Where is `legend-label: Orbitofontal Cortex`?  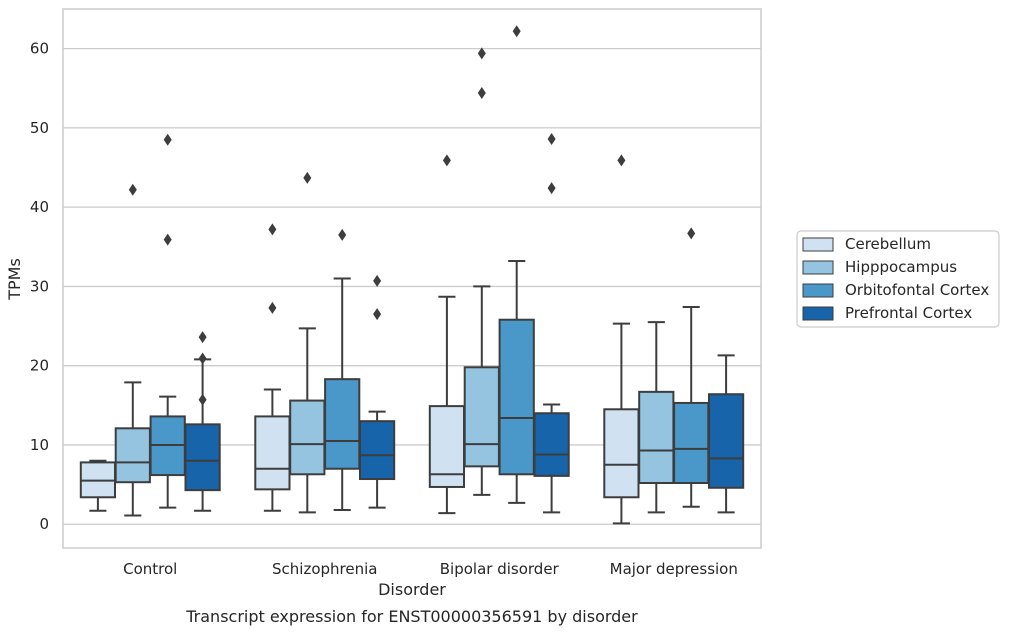 legend-label: Orbitofontal Cortex is located at coordinates (917, 290).